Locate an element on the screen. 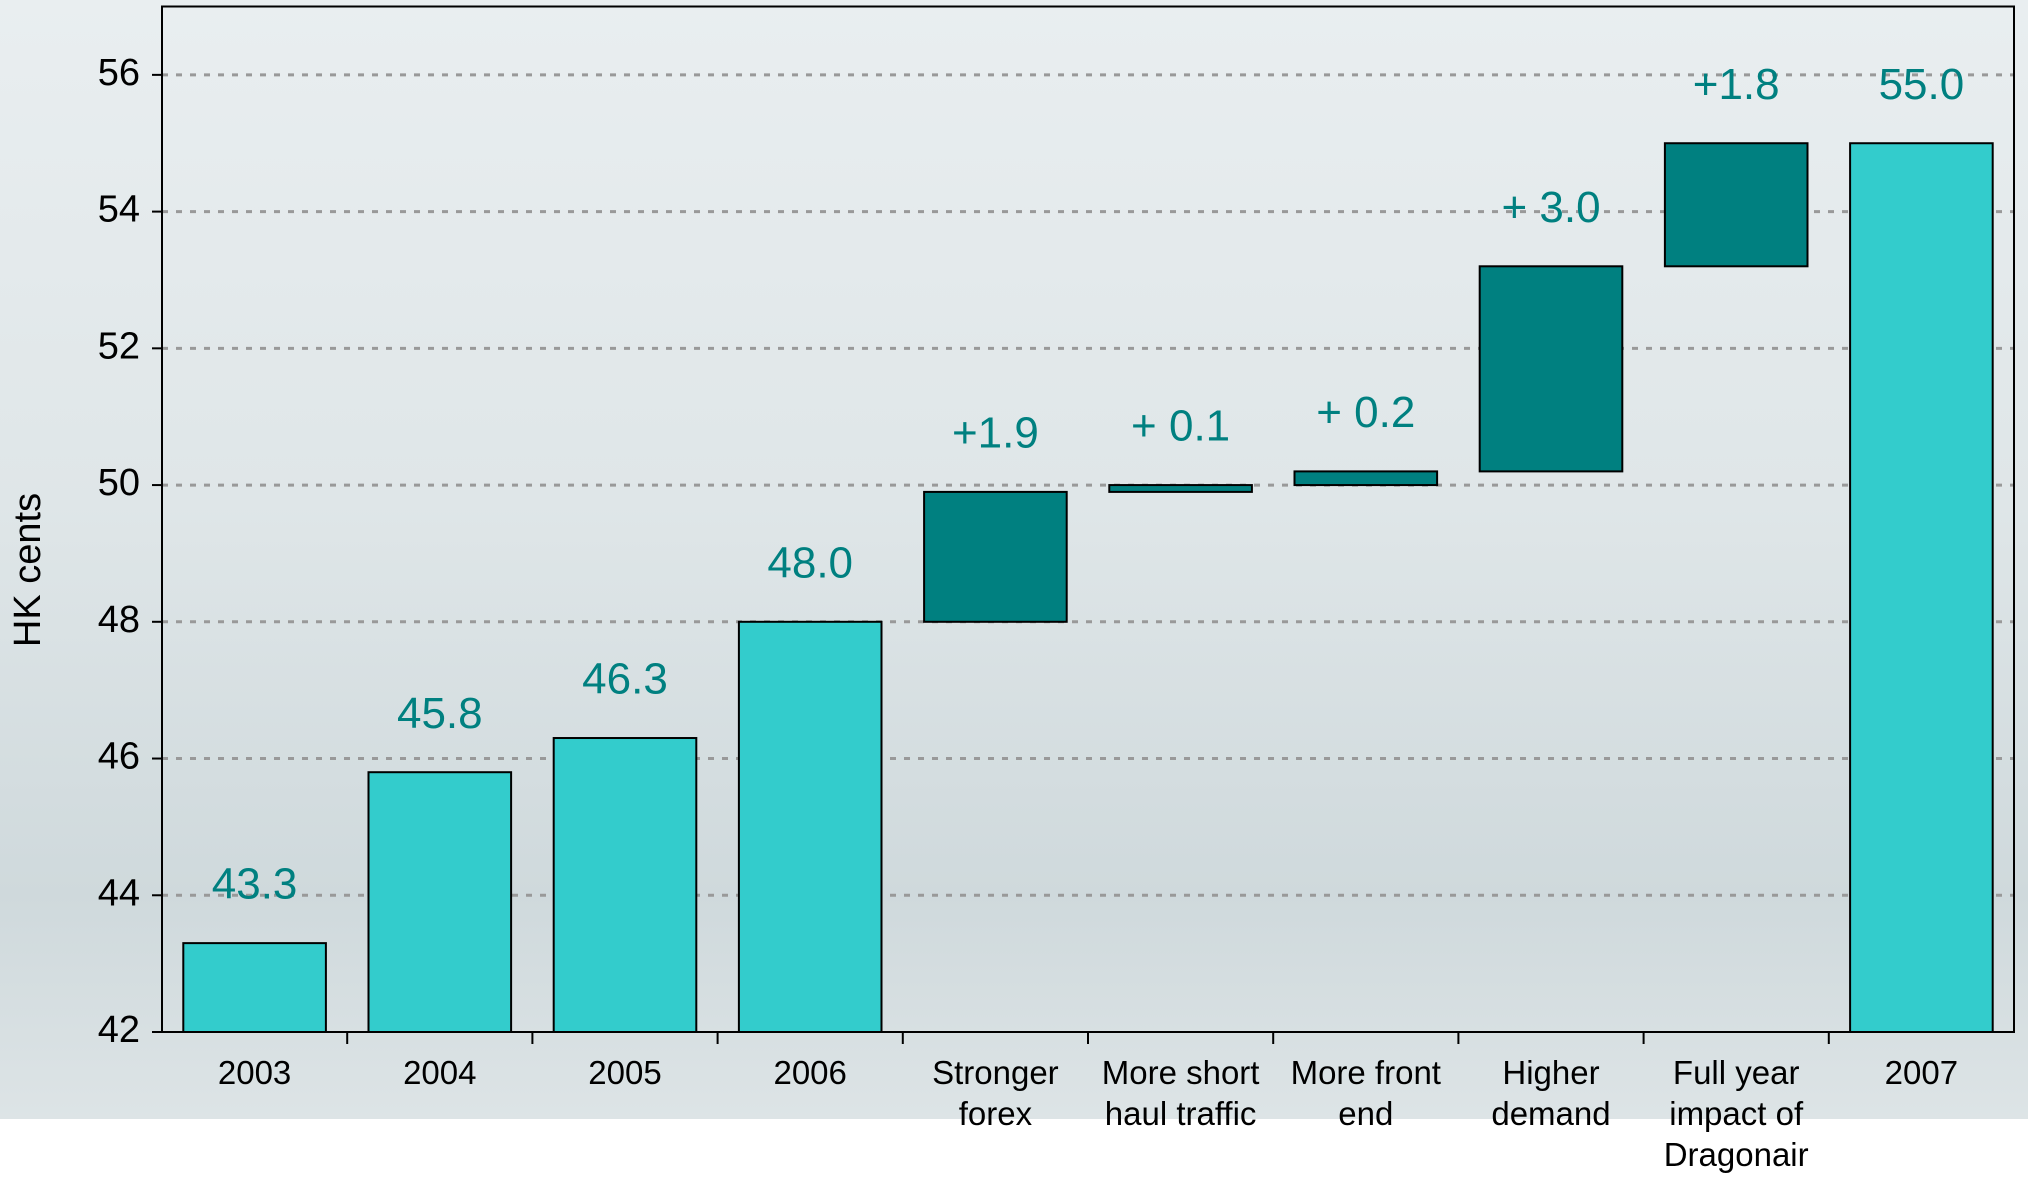 The height and width of the screenshot is (1182, 2028). value-label: 43.3 is located at coordinates (255, 884).